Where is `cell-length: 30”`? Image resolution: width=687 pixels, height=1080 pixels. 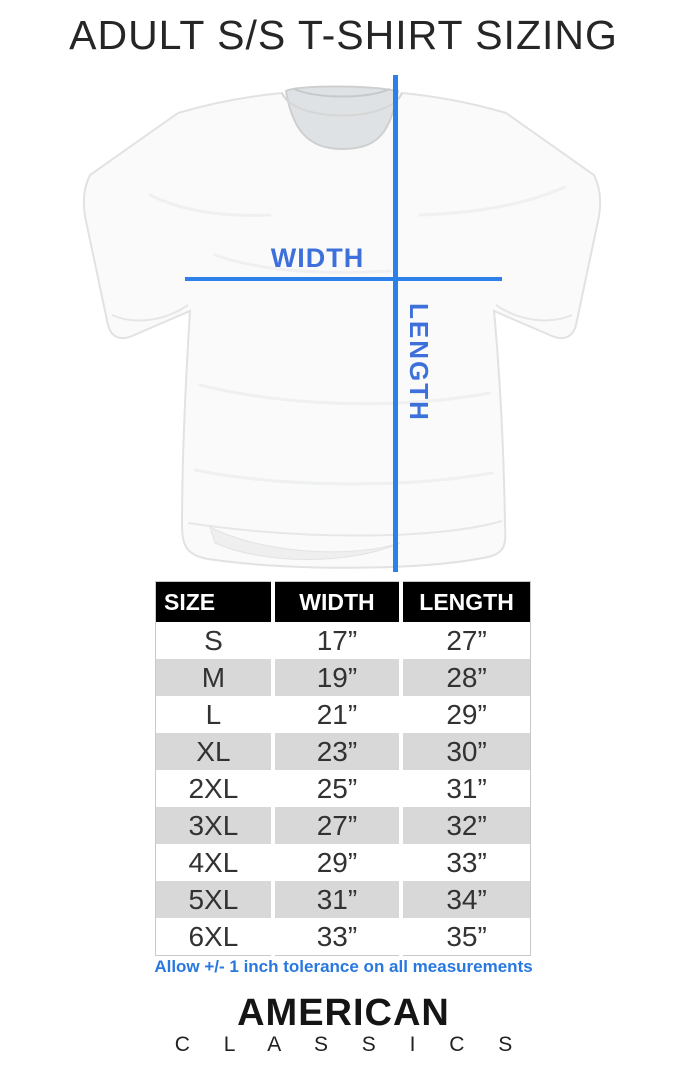
cell-length: 30” is located at coordinates (465, 751).